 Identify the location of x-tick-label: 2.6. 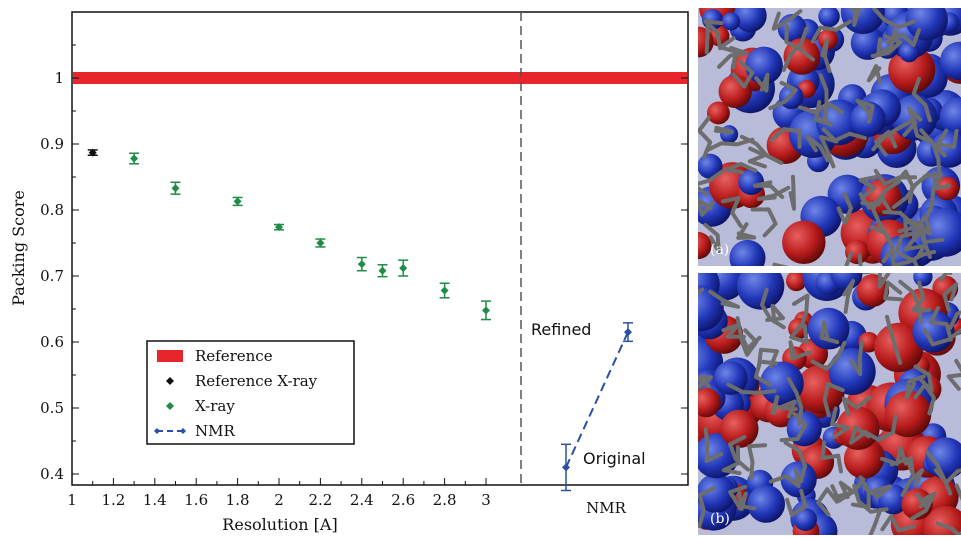
(403, 500).